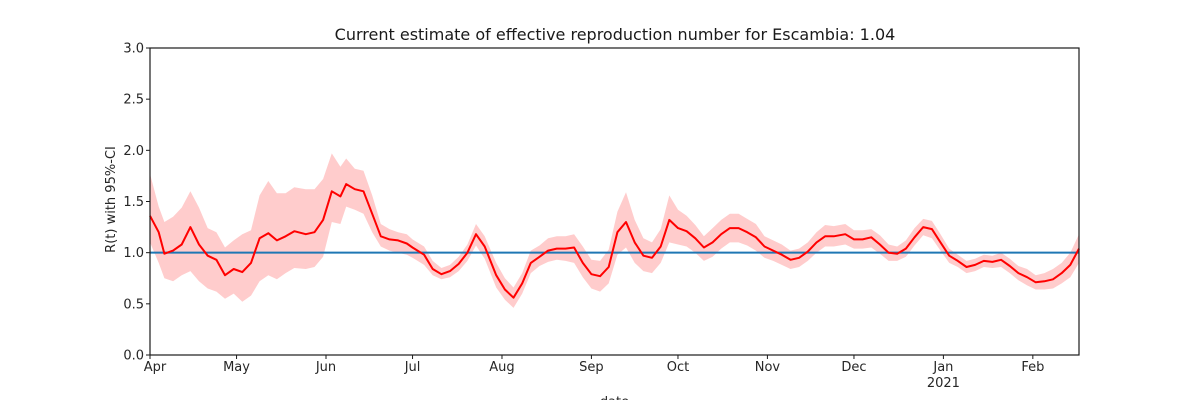  What do you see at coordinates (236, 367) in the screenshot?
I see `x-tick-label: May` at bounding box center [236, 367].